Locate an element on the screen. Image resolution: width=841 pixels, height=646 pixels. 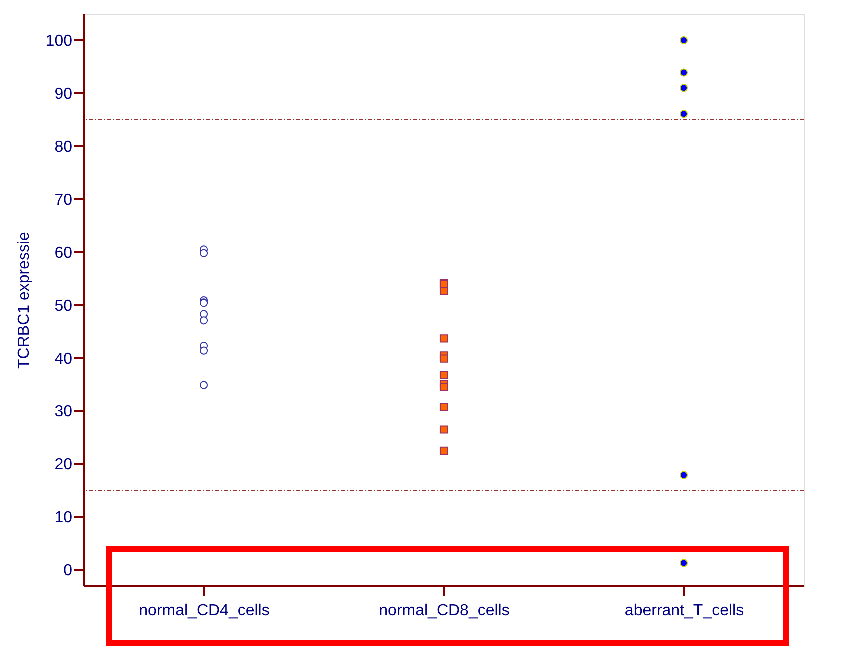
y-tick-label: 100 is located at coordinates (59, 41).